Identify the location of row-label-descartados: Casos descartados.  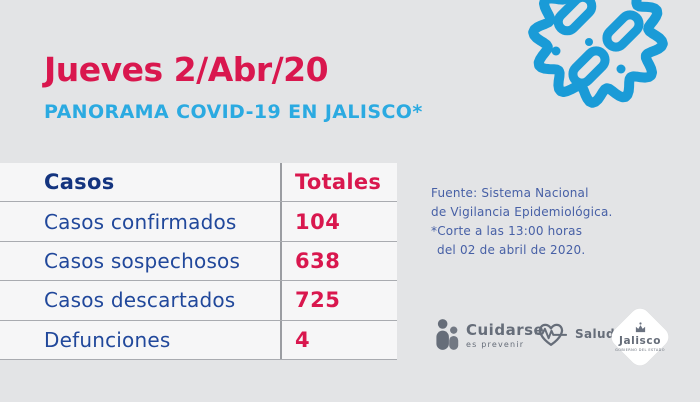
(140, 300).